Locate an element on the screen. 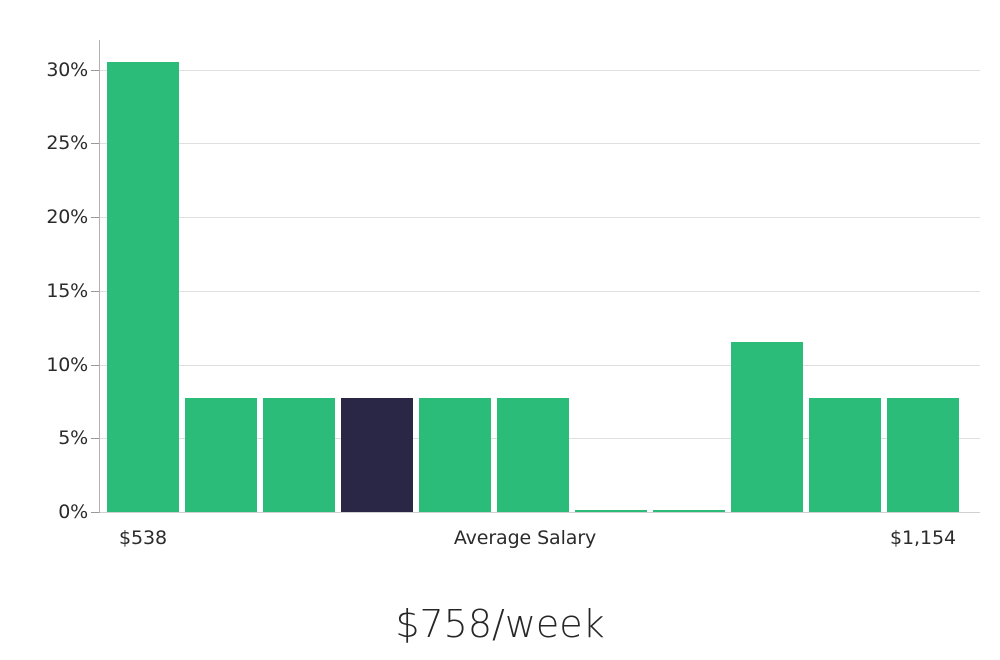 The height and width of the screenshot is (660, 1000). y-tick-label: 25% is located at coordinates (67, 143).